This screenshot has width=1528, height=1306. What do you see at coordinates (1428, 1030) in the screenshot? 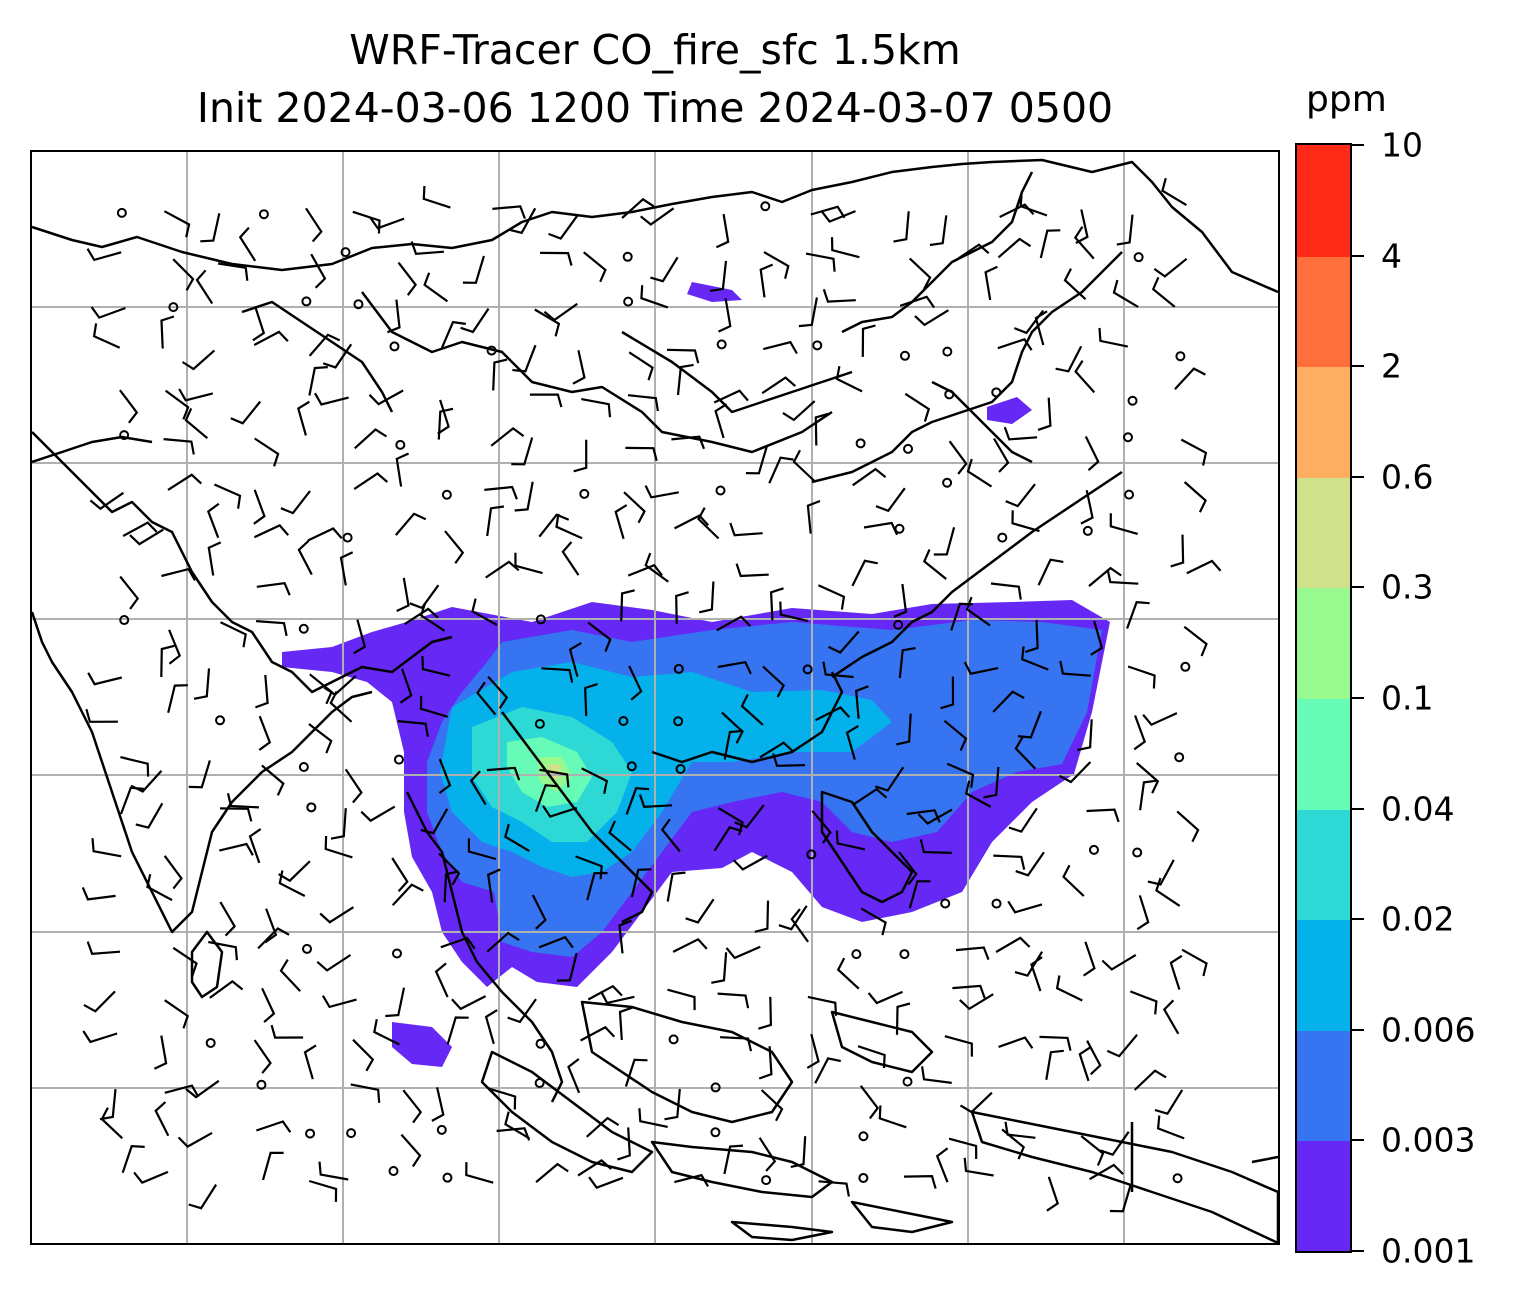
I see `colorbar-tick-label: 0.006` at bounding box center [1428, 1030].